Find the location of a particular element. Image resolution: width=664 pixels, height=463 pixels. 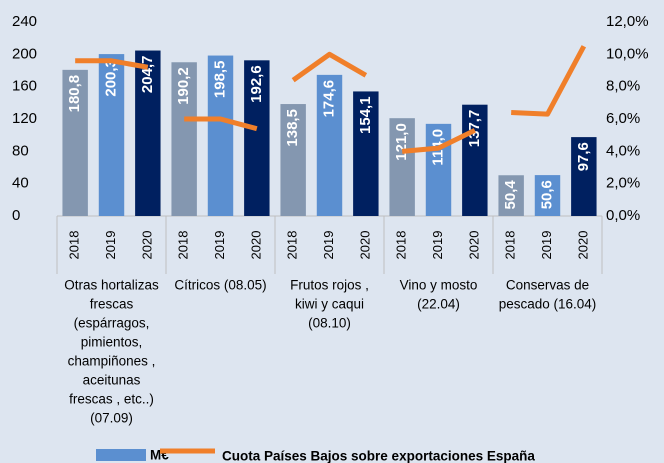

value-label: 174,6 is located at coordinates (328, 99).